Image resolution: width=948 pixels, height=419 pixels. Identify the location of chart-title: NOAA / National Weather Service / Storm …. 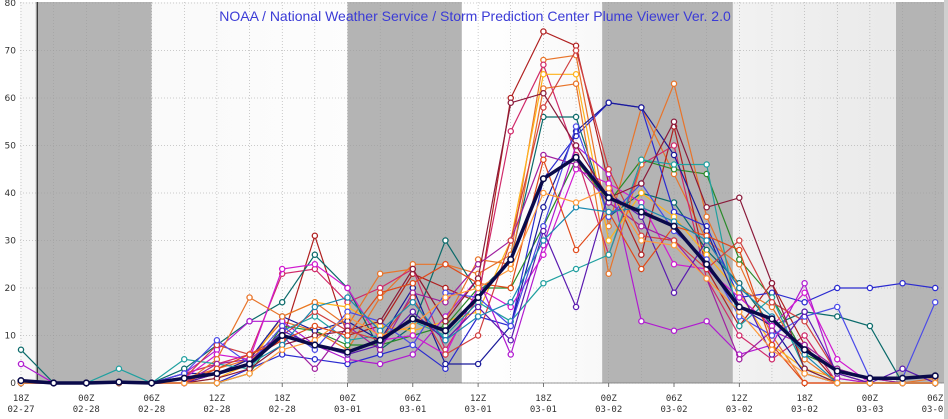
(475, 16).